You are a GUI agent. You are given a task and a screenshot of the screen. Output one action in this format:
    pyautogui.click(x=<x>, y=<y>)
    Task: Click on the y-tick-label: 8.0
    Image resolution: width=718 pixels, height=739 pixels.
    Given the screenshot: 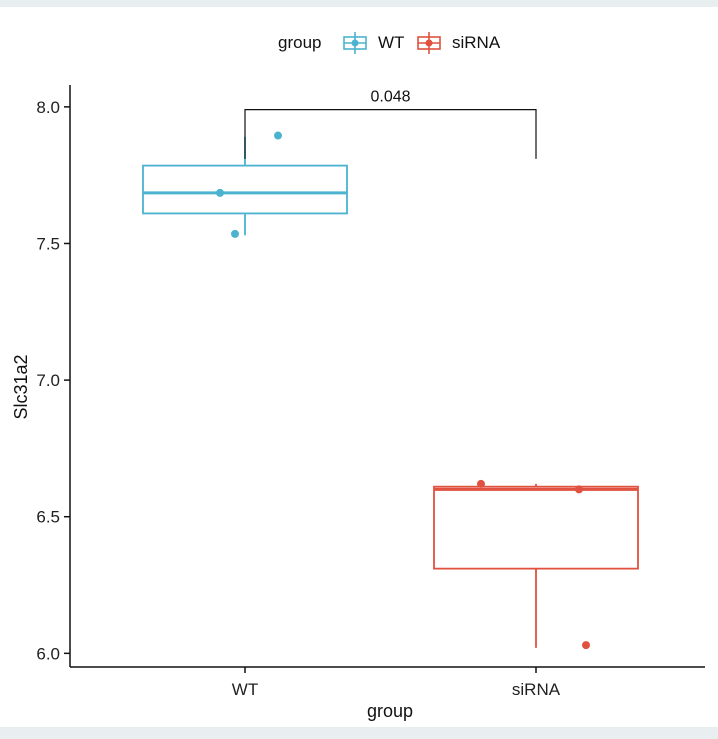 What is the action you would take?
    pyautogui.click(x=48, y=107)
    